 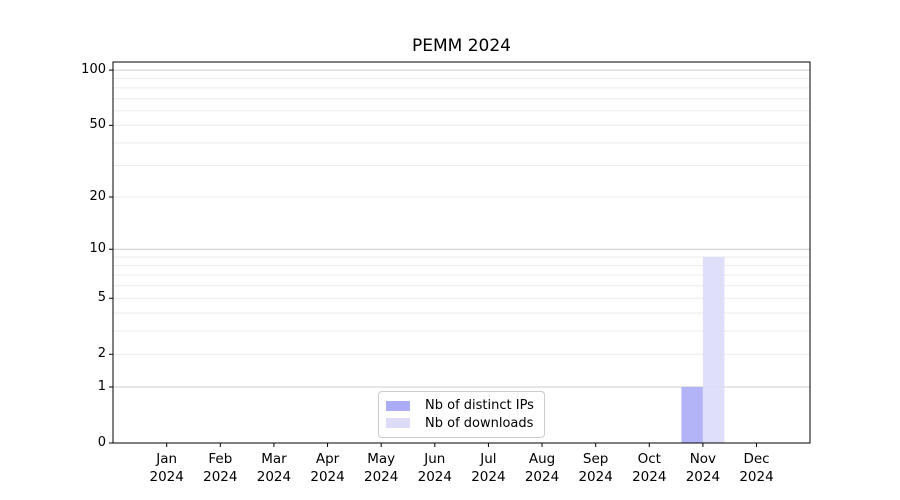 What do you see at coordinates (398, 405) in the screenshot?
I see `legend-swatch-distinct-ips` at bounding box center [398, 405].